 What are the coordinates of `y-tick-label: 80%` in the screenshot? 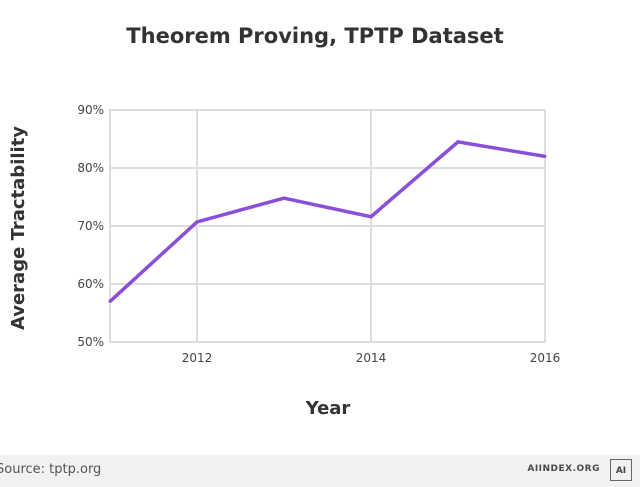 It's located at (90, 168).